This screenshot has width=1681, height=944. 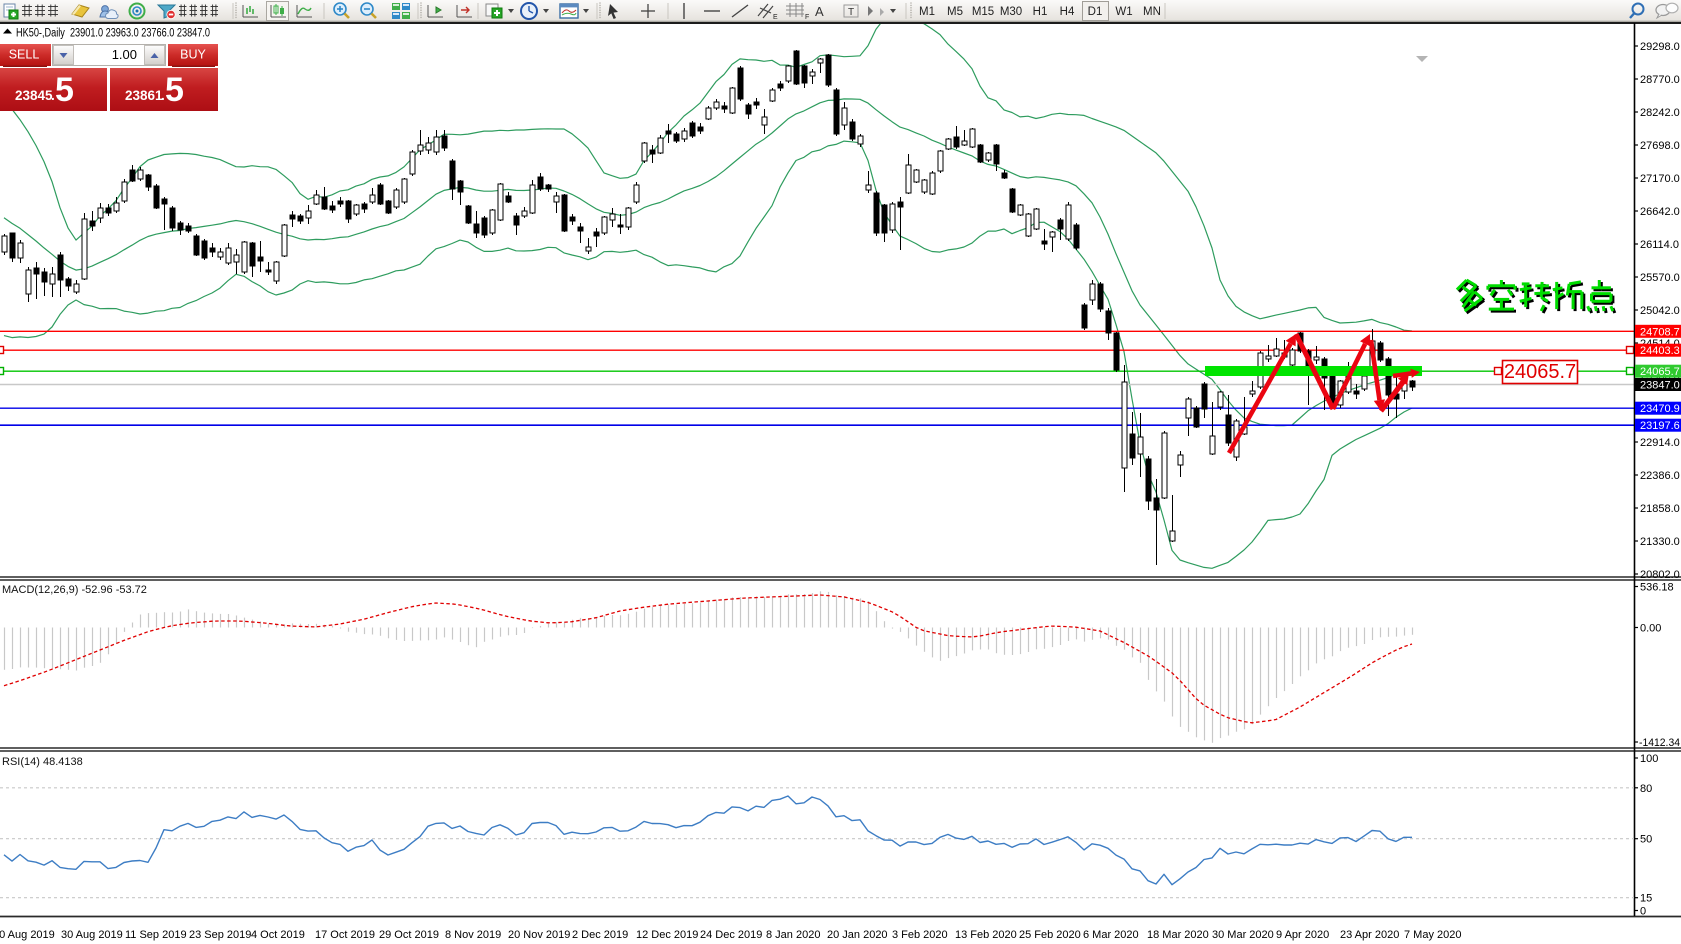 What do you see at coordinates (409, 935) in the screenshot?
I see `svg-text: 29 Oct 2019` at bounding box center [409, 935].